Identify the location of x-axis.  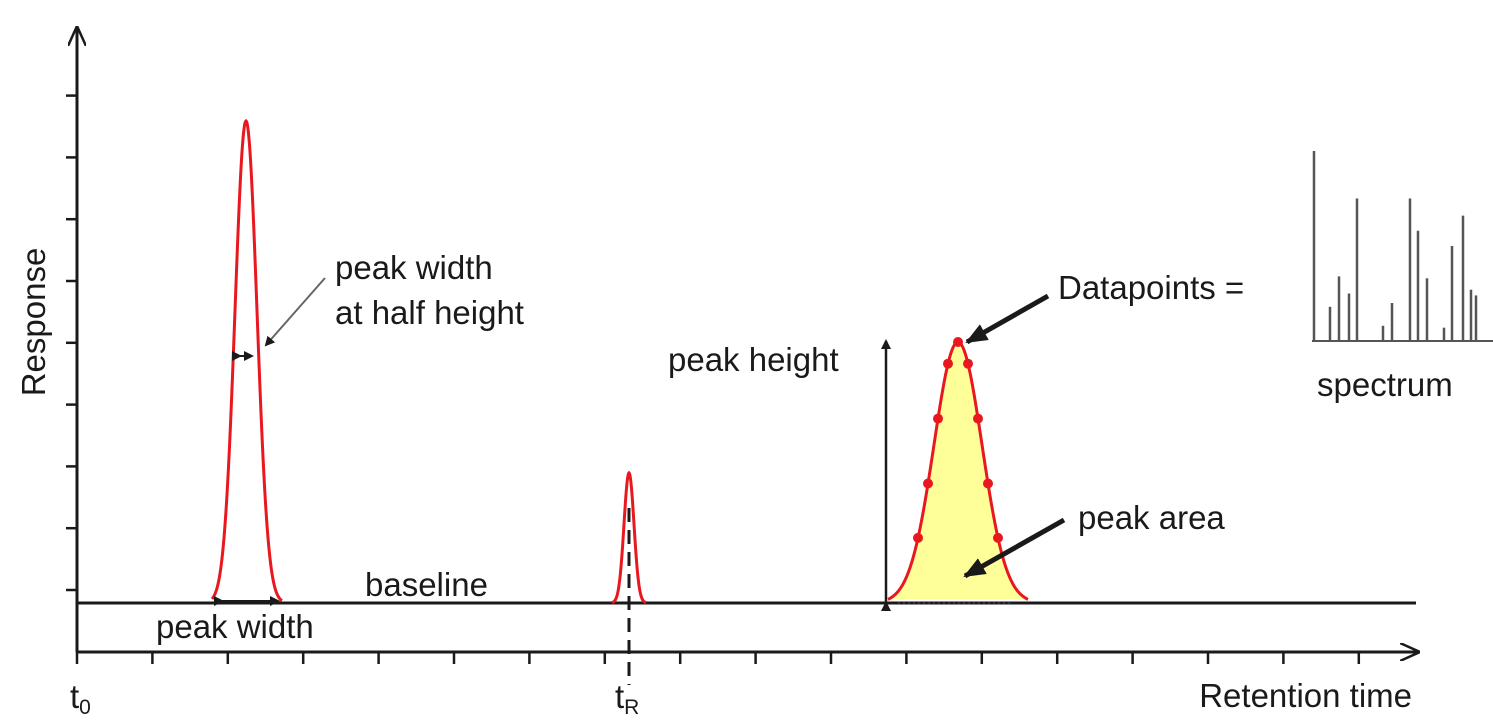
(746, 658).